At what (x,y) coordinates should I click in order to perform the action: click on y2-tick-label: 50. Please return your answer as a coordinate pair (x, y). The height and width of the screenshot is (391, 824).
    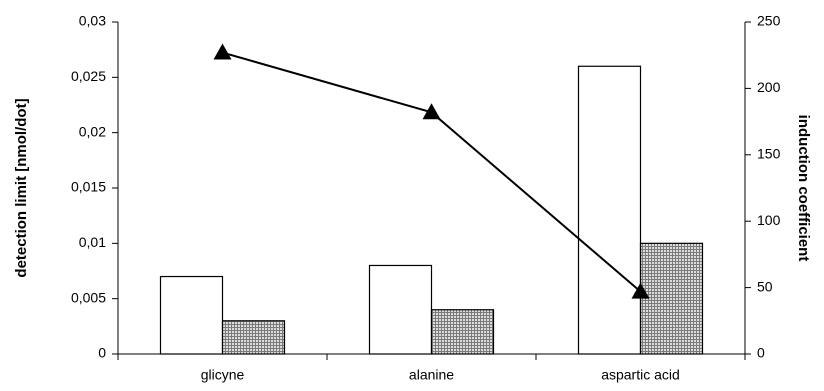
    Looking at the image, I should click on (765, 286).